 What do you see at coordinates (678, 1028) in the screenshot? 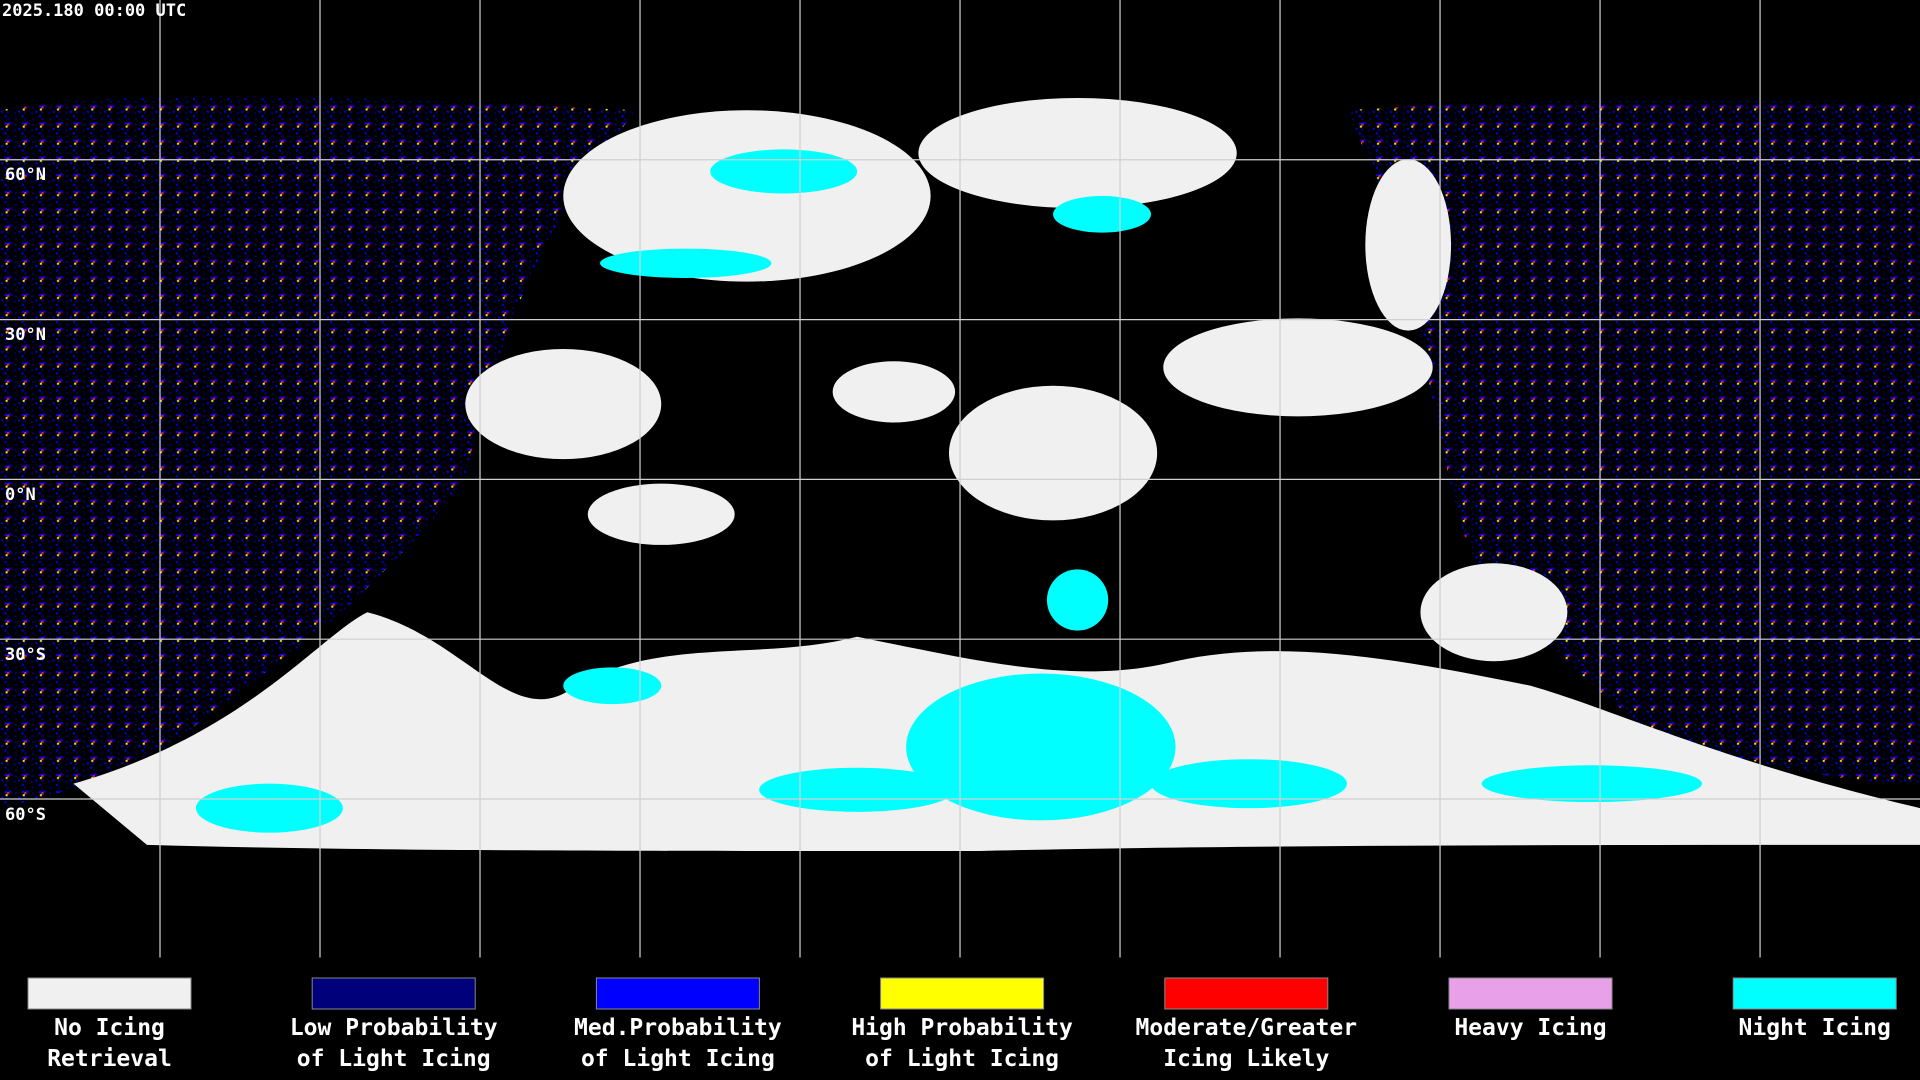
I see `legend-label: Med.Probability` at bounding box center [678, 1028].